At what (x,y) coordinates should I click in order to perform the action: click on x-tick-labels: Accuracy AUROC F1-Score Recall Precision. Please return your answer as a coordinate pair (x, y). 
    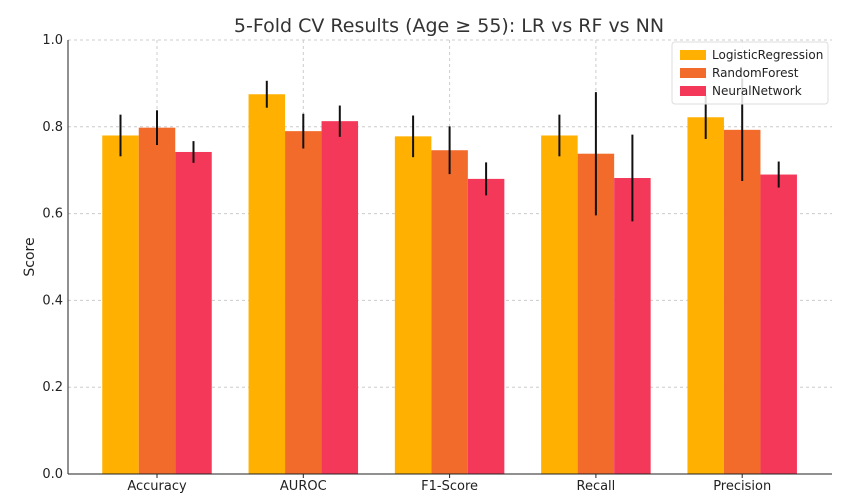
    Looking at the image, I should click on (449, 484).